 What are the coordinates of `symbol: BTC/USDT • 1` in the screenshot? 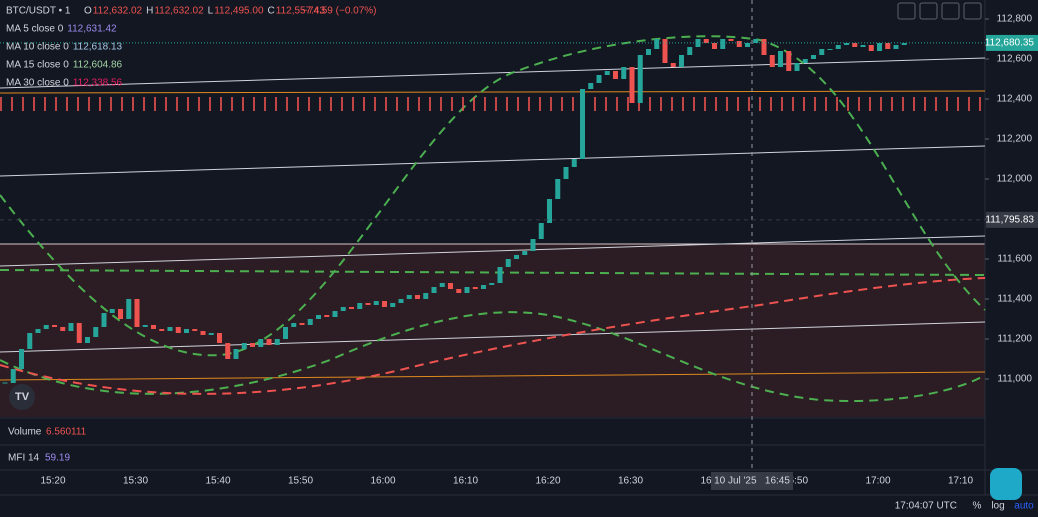 It's located at (38, 11).